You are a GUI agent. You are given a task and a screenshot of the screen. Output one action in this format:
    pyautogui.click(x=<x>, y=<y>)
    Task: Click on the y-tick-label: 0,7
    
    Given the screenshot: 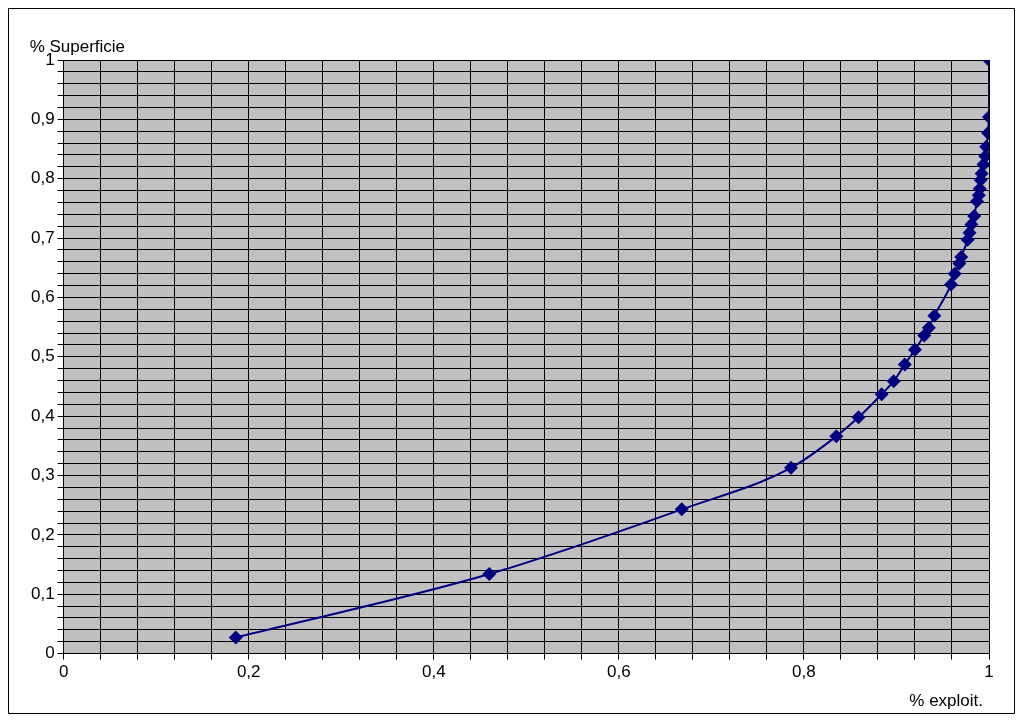 What is the action you would take?
    pyautogui.click(x=42, y=237)
    